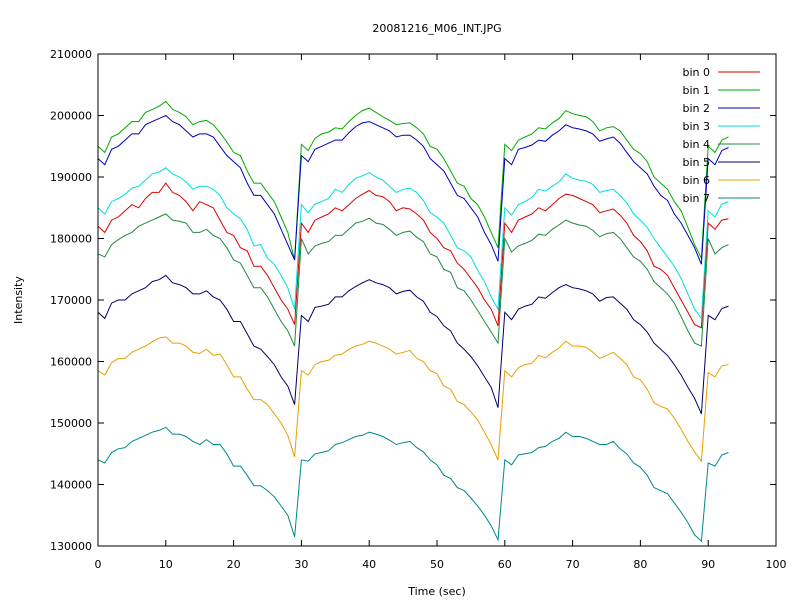 Image resolution: width=800 pixels, height=600 pixels. I want to click on x-tick-label: 60, so click(505, 564).